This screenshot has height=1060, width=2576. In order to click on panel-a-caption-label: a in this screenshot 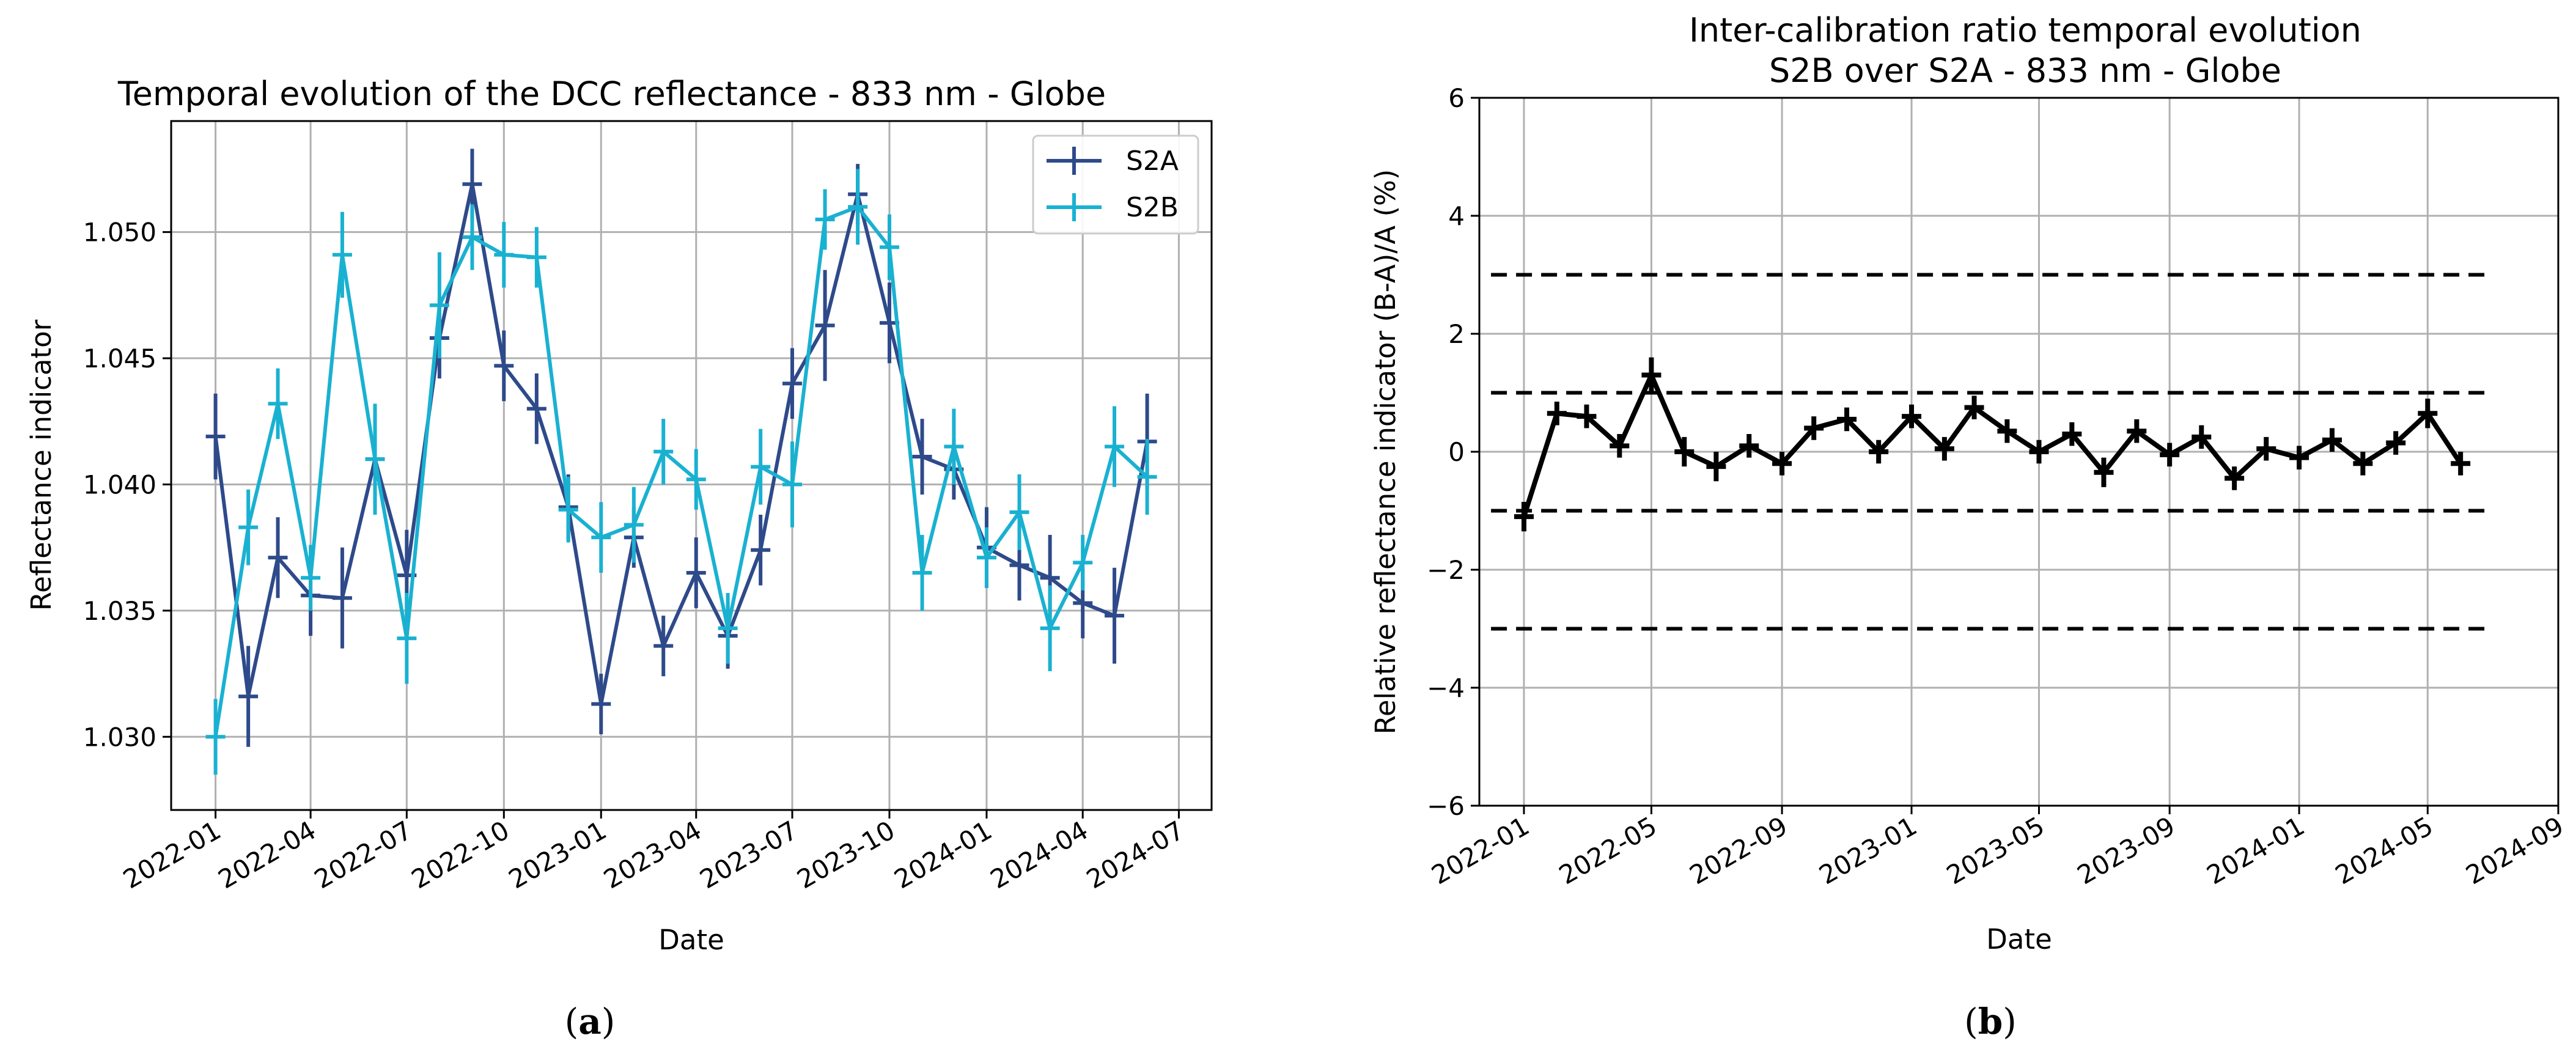, I will do `click(590, 1021)`.